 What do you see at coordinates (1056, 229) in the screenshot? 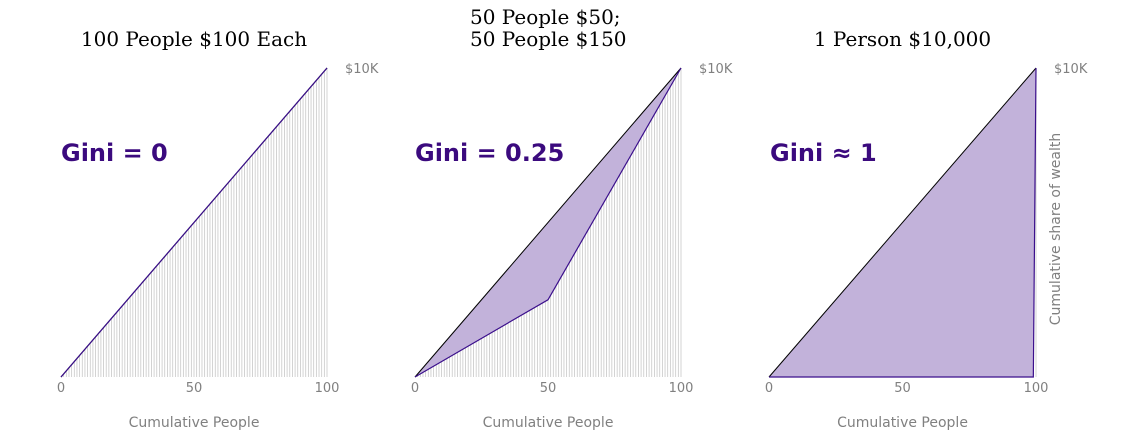
I see `y-axis-label: Cumulative share of wealth` at bounding box center [1056, 229].